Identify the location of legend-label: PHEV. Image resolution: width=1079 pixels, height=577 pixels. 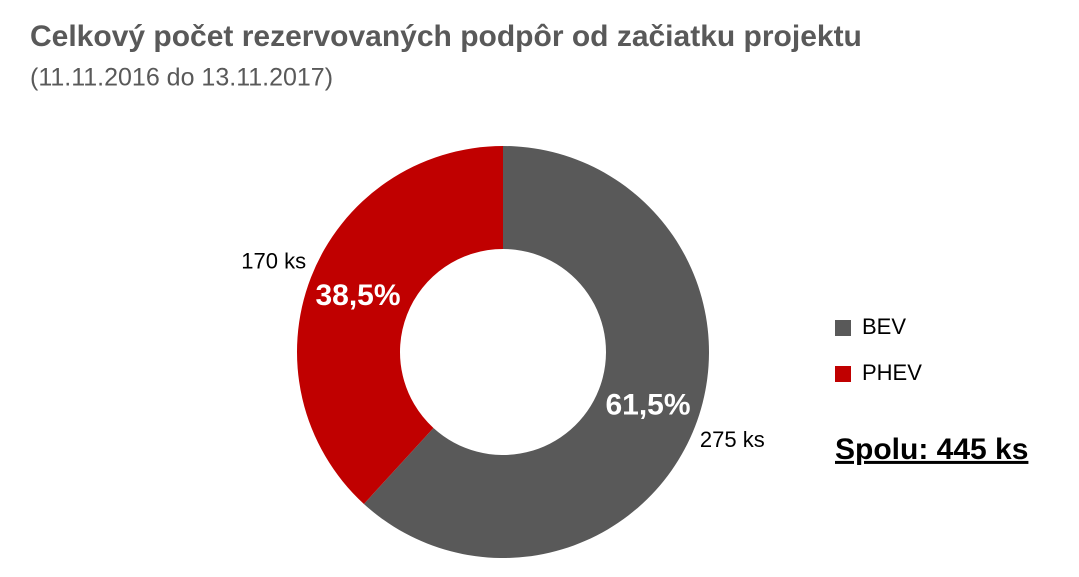
(892, 372).